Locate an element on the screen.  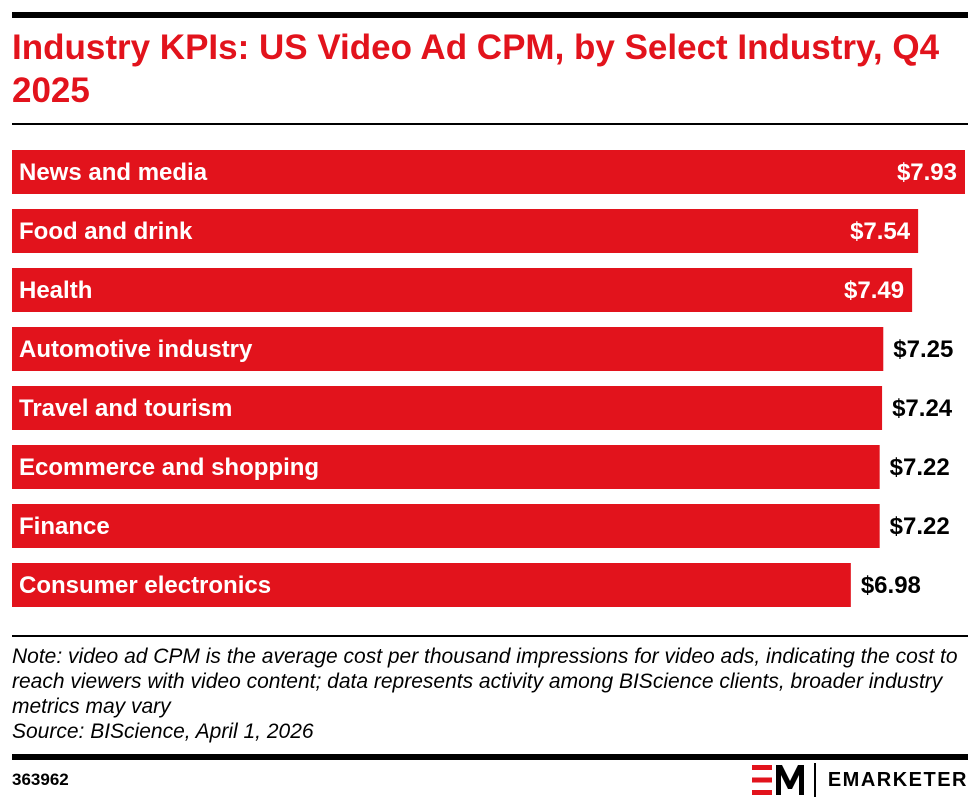
value-label-health: $7.49 is located at coordinates (874, 290).